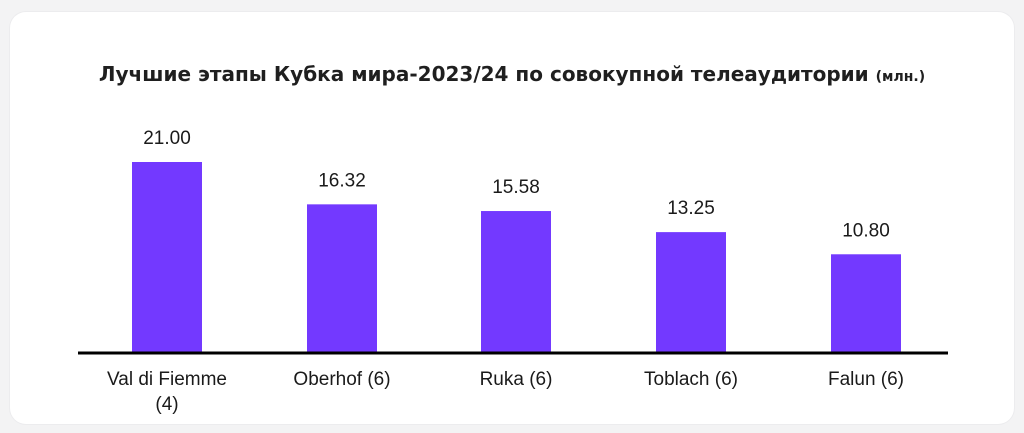 This screenshot has height=433, width=1024. Describe the element at coordinates (900, 77) in the screenshot. I see `chart-title-unit: (млн.)` at that location.